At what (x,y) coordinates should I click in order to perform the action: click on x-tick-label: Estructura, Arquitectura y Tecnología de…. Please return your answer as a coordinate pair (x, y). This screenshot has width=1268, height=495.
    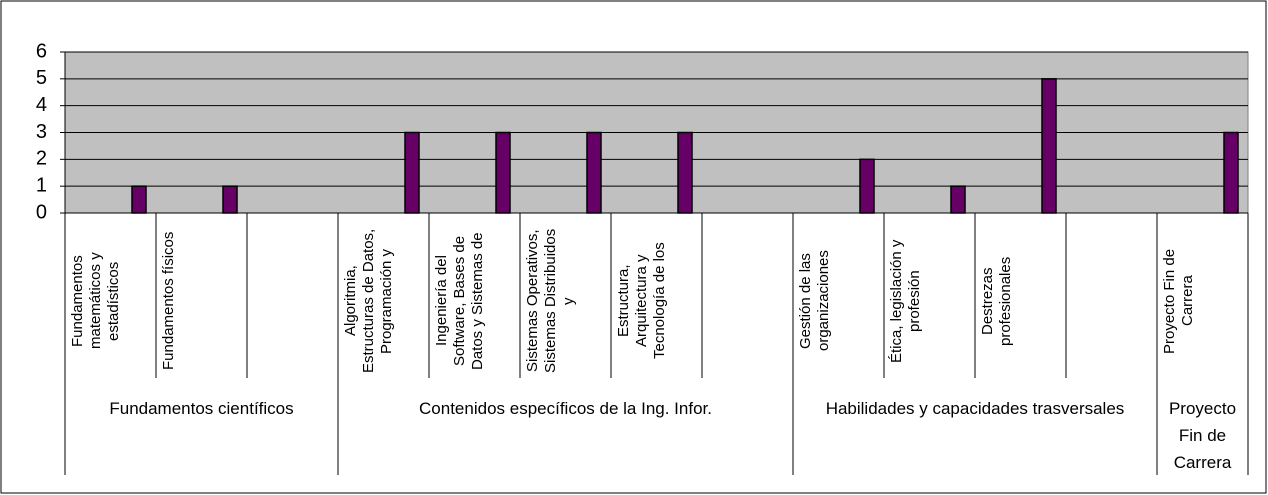
    Looking at the image, I should click on (641, 301).